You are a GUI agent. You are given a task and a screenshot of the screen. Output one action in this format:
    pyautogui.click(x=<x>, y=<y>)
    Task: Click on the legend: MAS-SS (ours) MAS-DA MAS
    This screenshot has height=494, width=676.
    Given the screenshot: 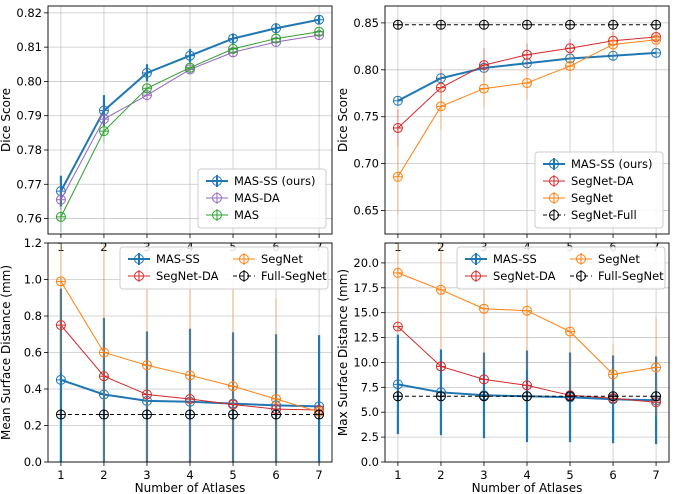 What is the action you would take?
    pyautogui.click(x=262, y=198)
    